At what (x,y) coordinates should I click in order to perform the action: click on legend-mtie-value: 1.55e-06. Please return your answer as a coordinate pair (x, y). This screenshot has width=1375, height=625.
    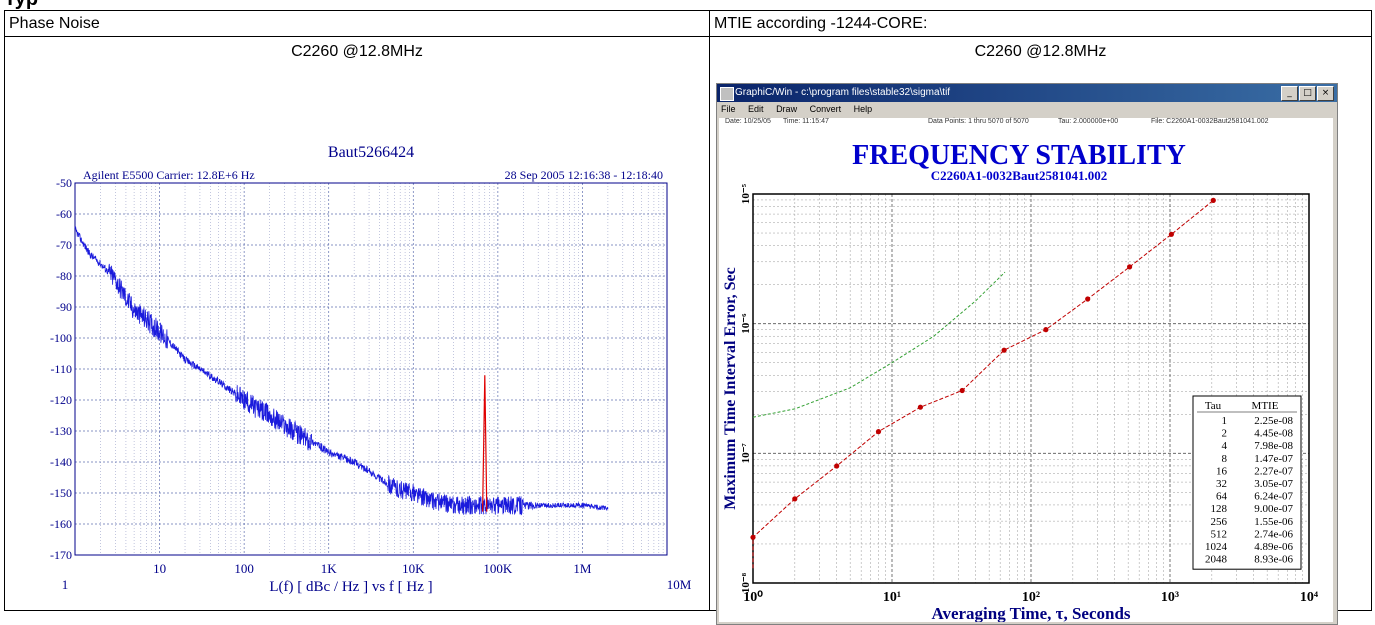
    Looking at the image, I should click on (1273, 522).